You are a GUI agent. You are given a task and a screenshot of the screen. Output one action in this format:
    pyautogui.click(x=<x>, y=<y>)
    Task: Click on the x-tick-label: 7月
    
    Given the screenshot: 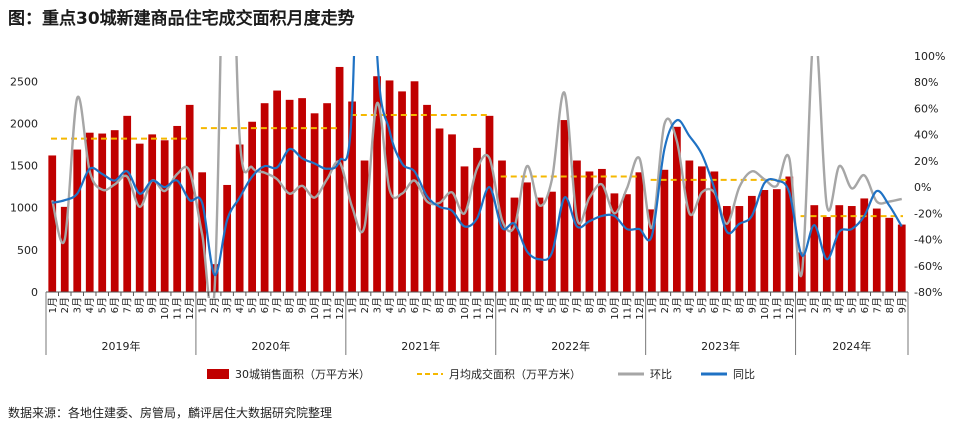 What is the action you would take?
    pyautogui.click(x=877, y=305)
    